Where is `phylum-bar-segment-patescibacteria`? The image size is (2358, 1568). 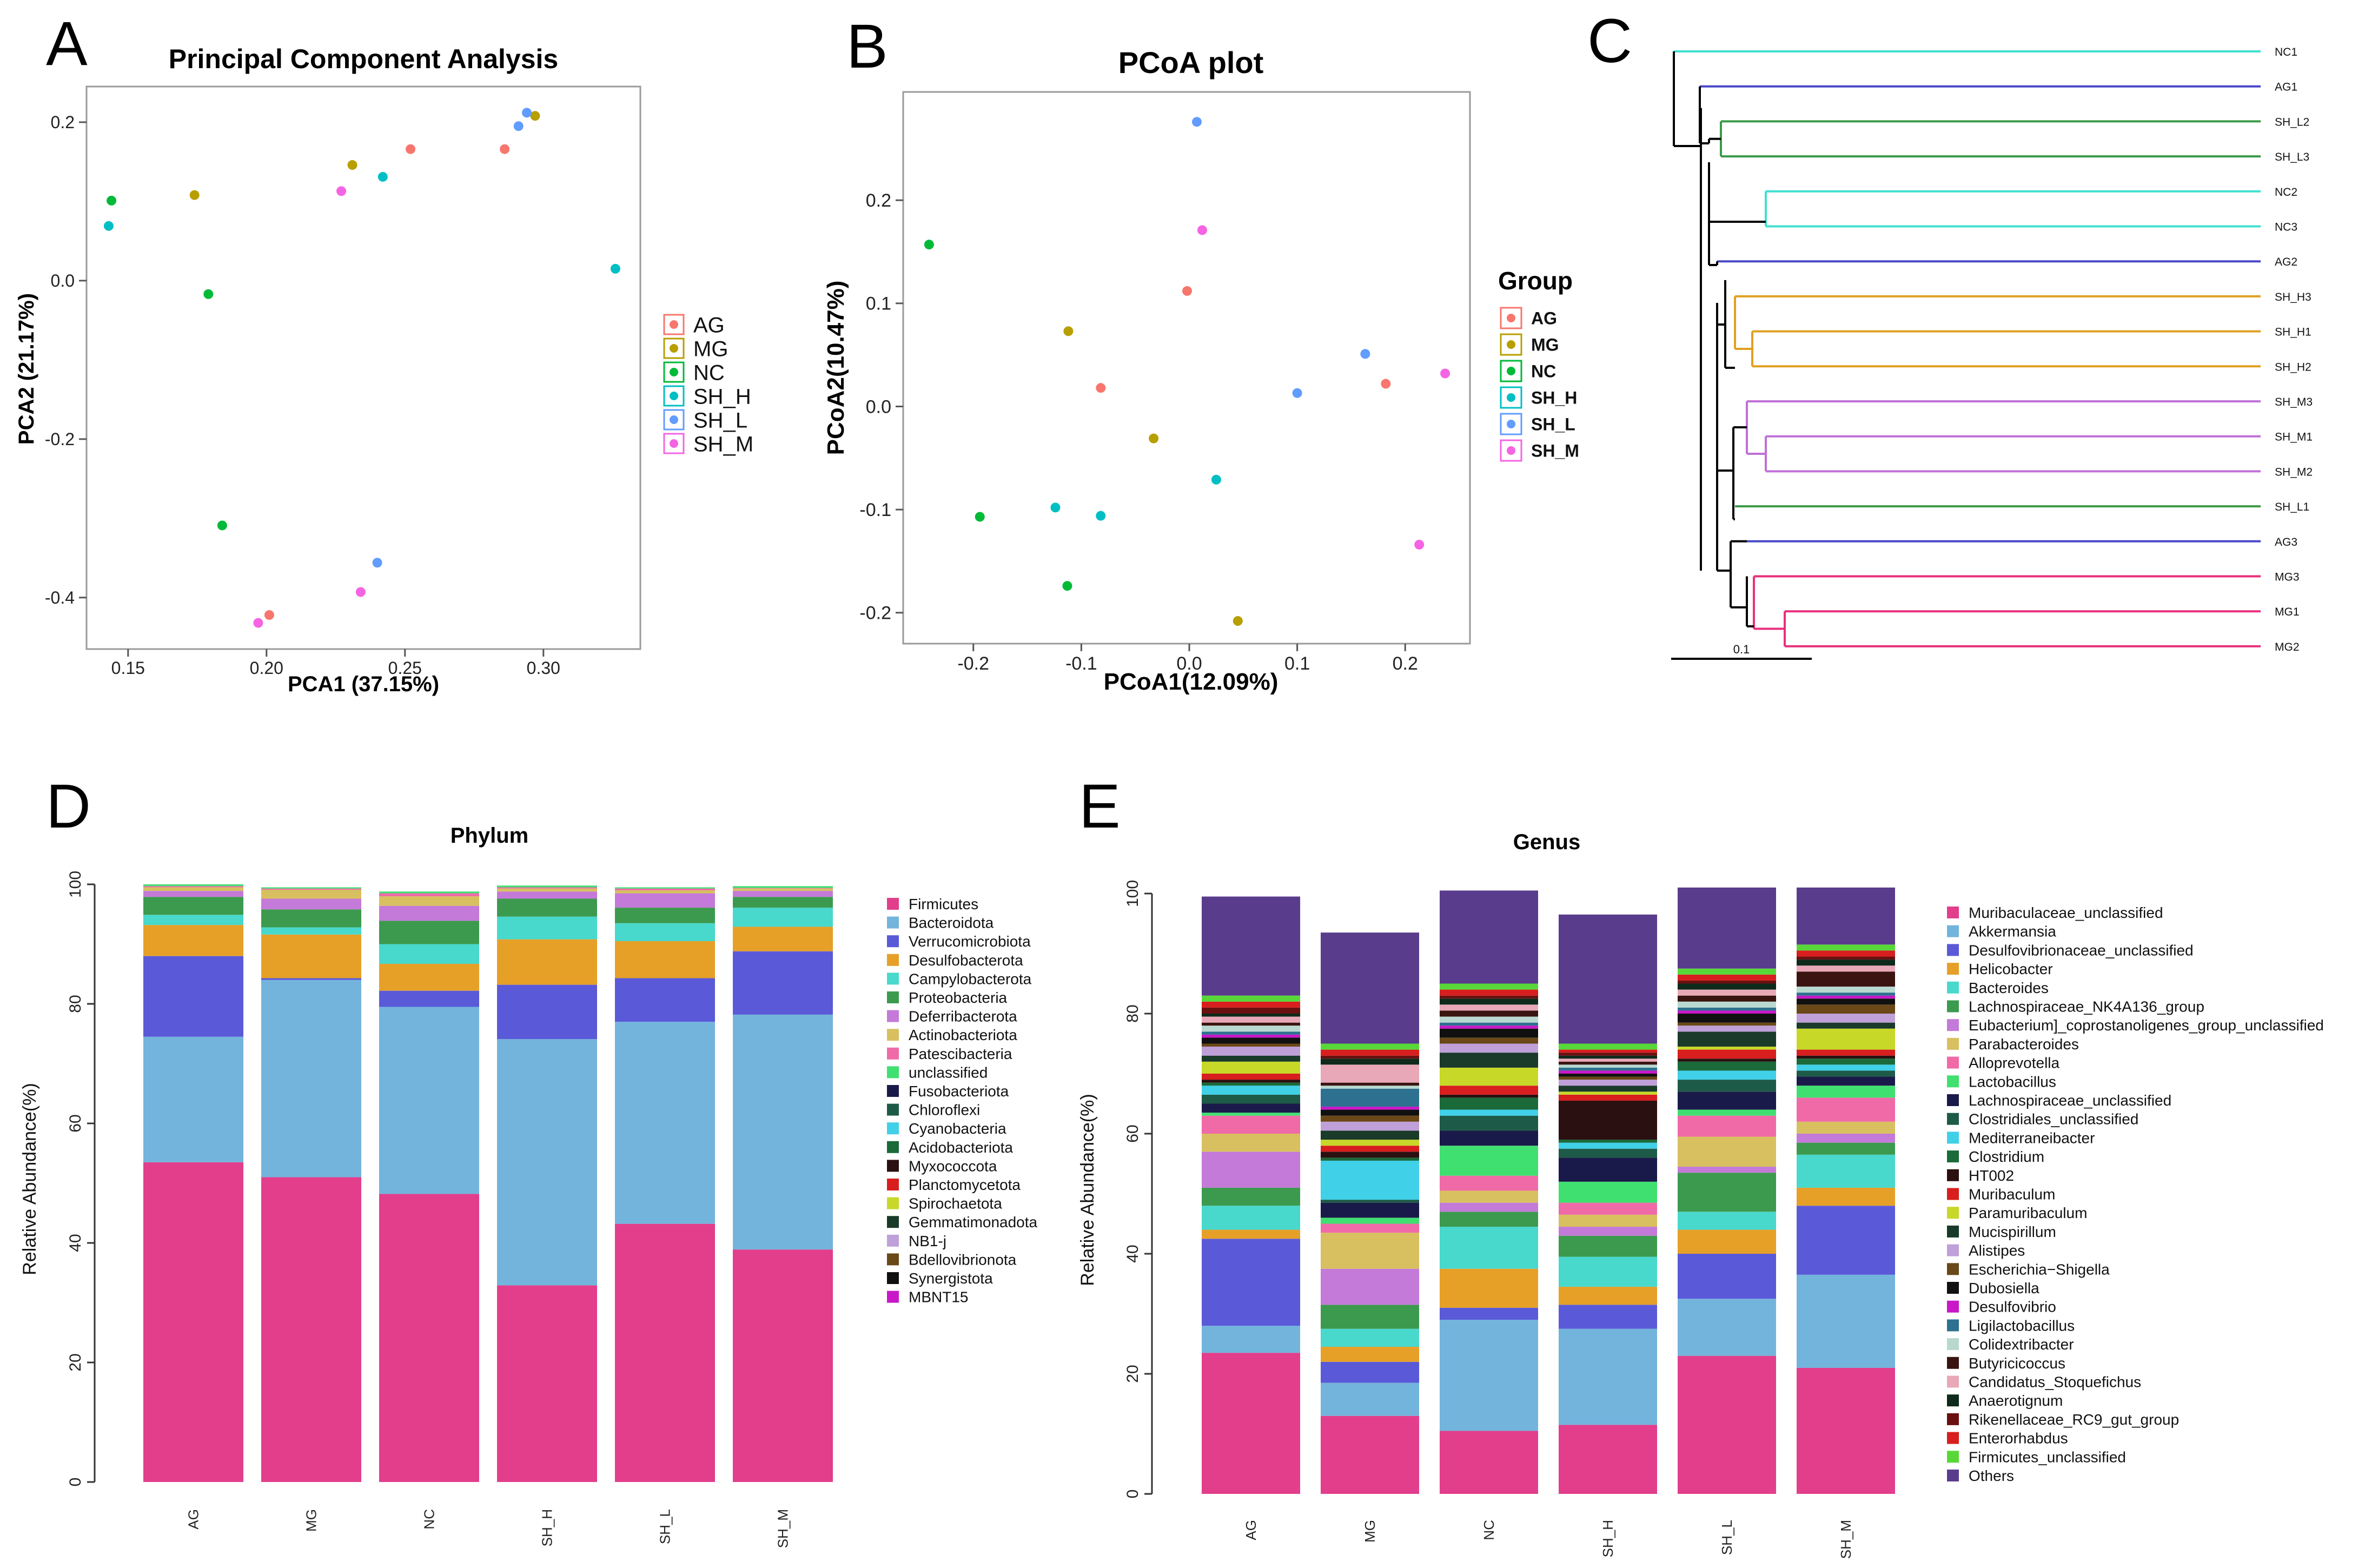 phylum-bar-segment-patescibacteria is located at coordinates (193, 887).